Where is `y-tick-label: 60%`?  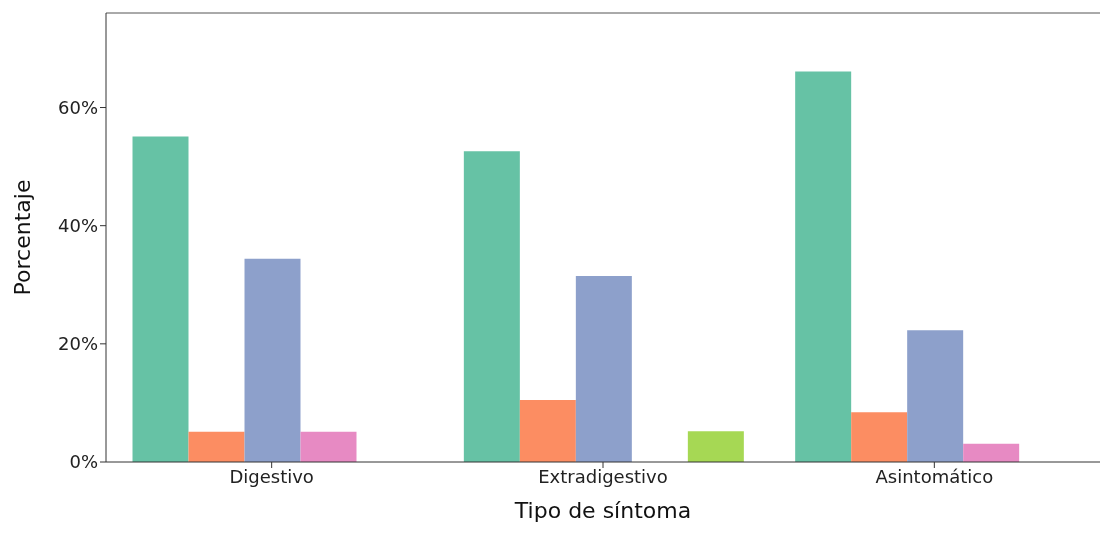
y-tick-label: 60% is located at coordinates (77, 107).